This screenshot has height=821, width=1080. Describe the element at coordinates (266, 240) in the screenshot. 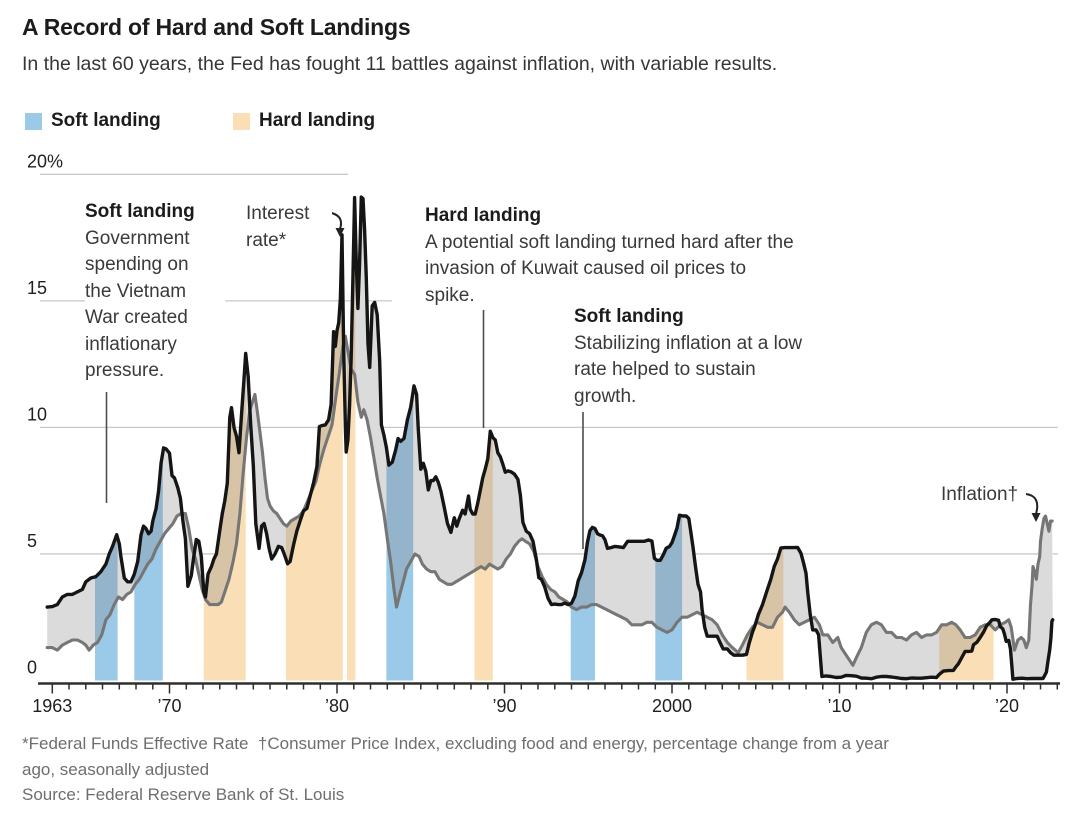

I see `annotation-line: rate*` at that location.